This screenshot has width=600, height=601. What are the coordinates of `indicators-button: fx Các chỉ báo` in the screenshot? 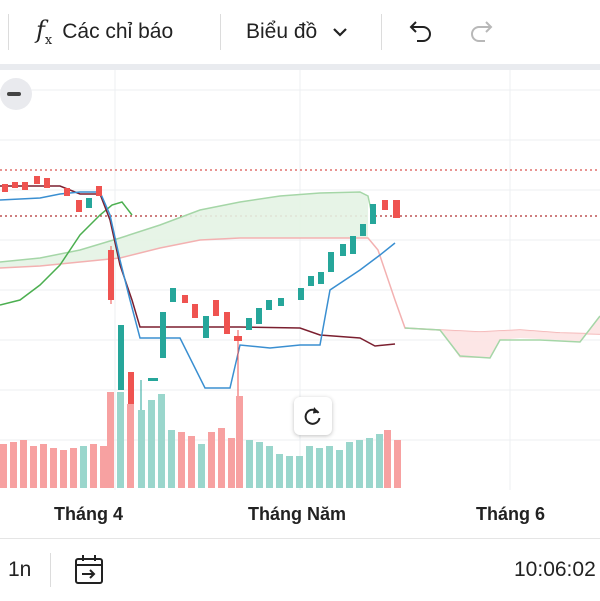 It's located at (104, 32).